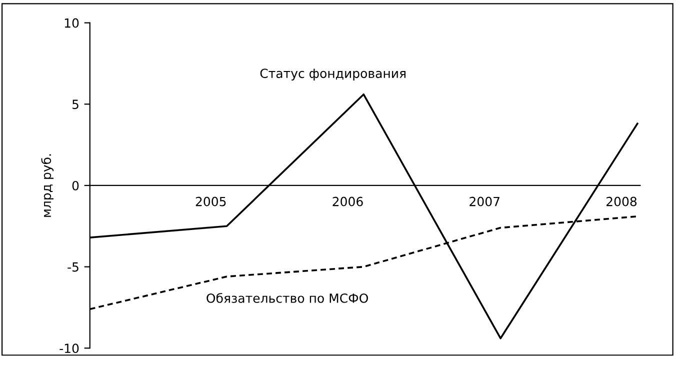  What do you see at coordinates (75, 105) in the screenshot?
I see `y-tick-label: 5` at bounding box center [75, 105].